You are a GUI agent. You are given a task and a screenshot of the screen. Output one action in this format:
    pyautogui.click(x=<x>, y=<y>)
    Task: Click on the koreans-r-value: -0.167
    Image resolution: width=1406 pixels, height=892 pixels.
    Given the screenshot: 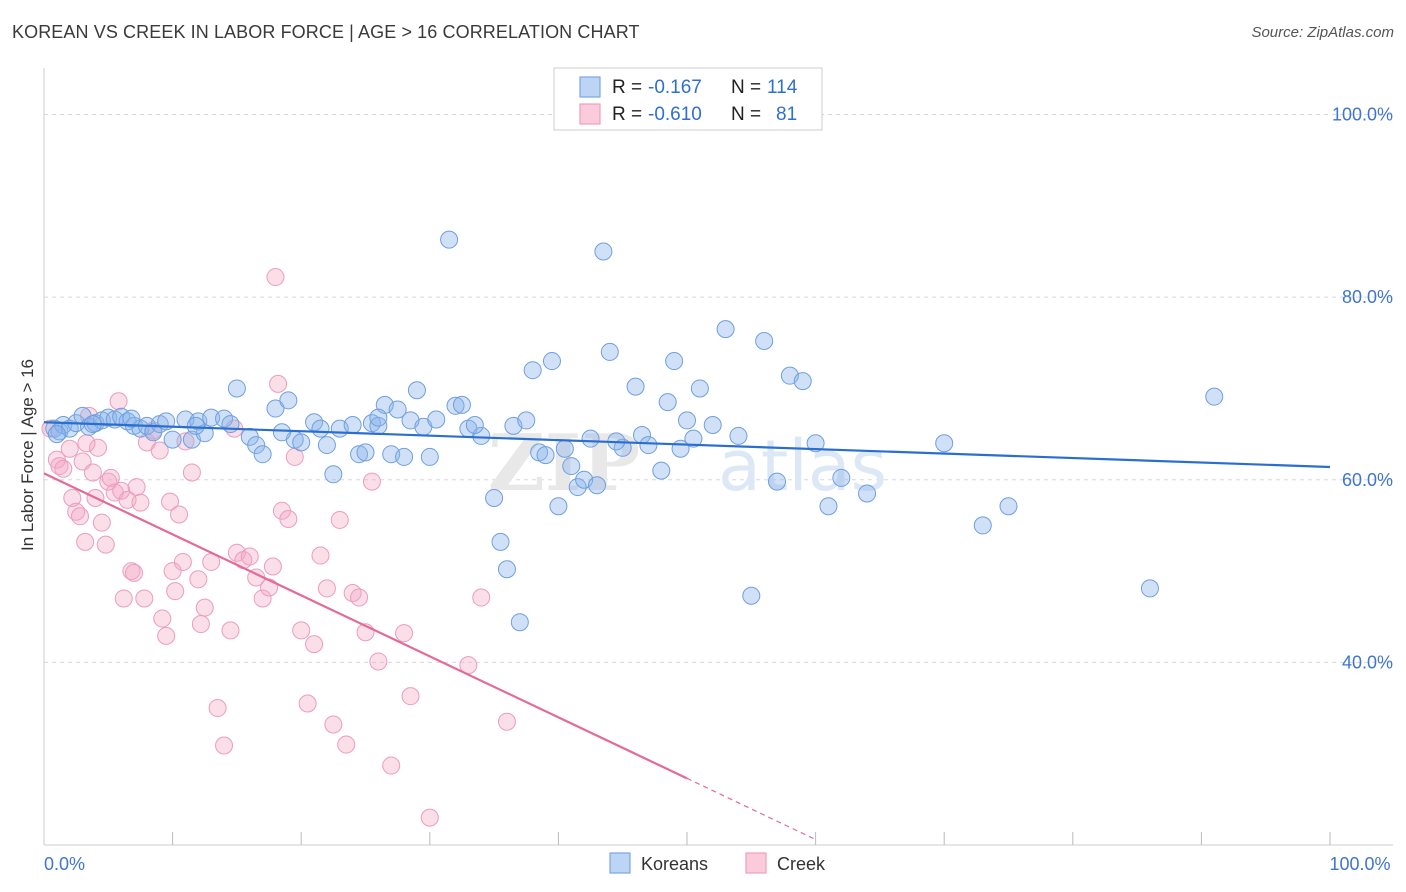 What is the action you would take?
    pyautogui.click(x=675, y=87)
    